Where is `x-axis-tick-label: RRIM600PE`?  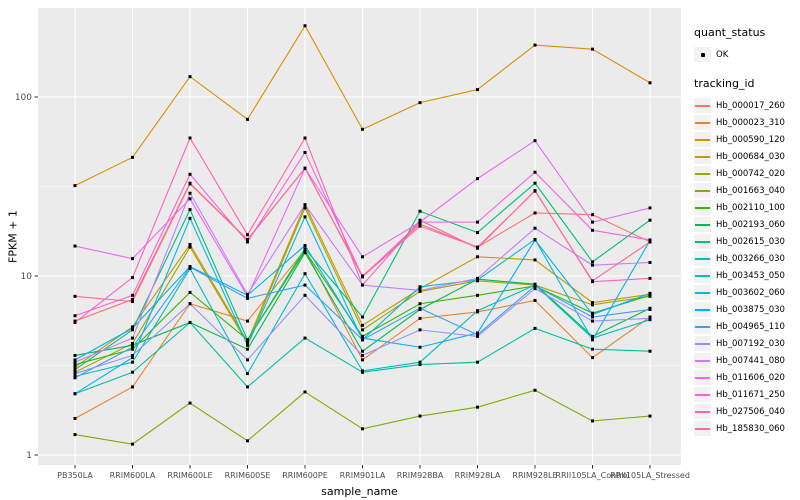 x-axis-tick-label: RRIM600PE is located at coordinates (305, 475).